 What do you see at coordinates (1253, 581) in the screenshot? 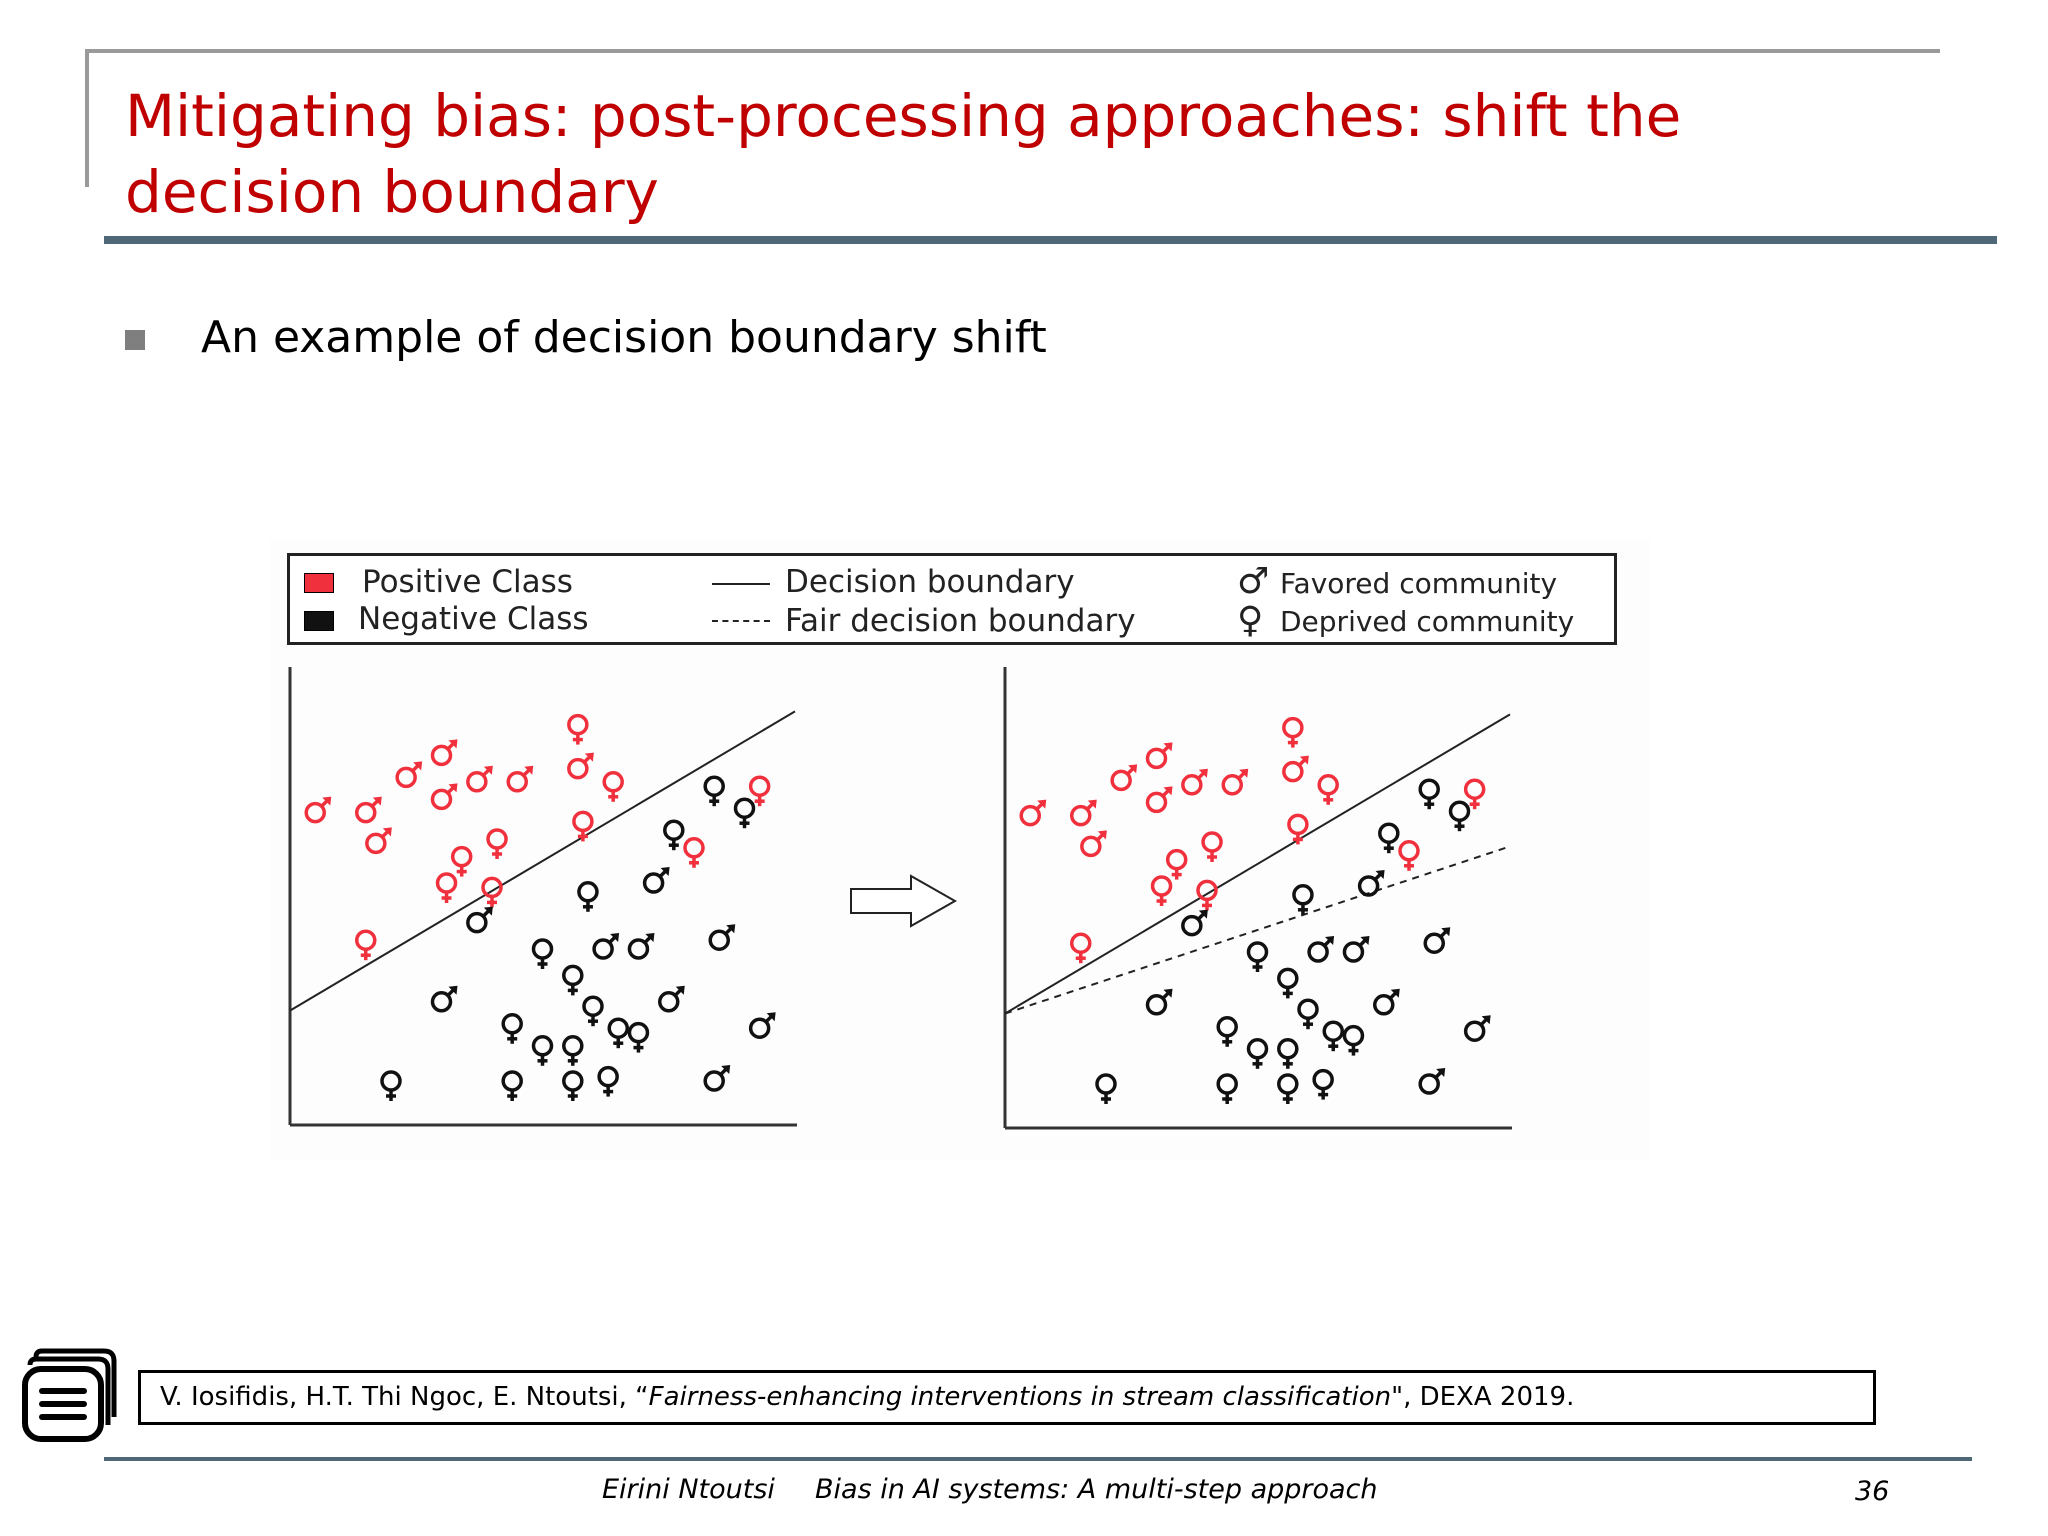
I see `male-symbol-icon: ♂` at bounding box center [1253, 581].